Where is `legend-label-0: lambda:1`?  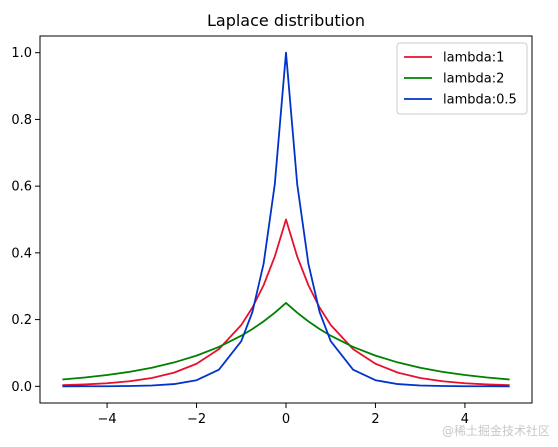
legend-label-0: lambda:1 is located at coordinates (473, 58).